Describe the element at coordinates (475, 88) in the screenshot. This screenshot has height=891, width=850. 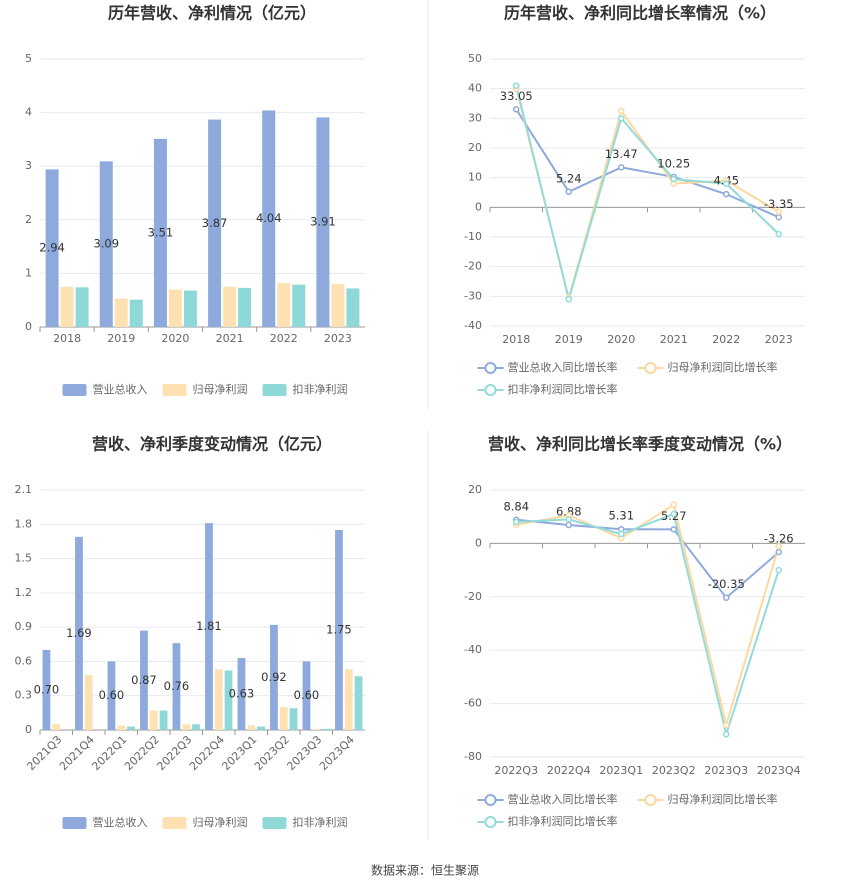
I see `y-tick-label: 40` at that location.